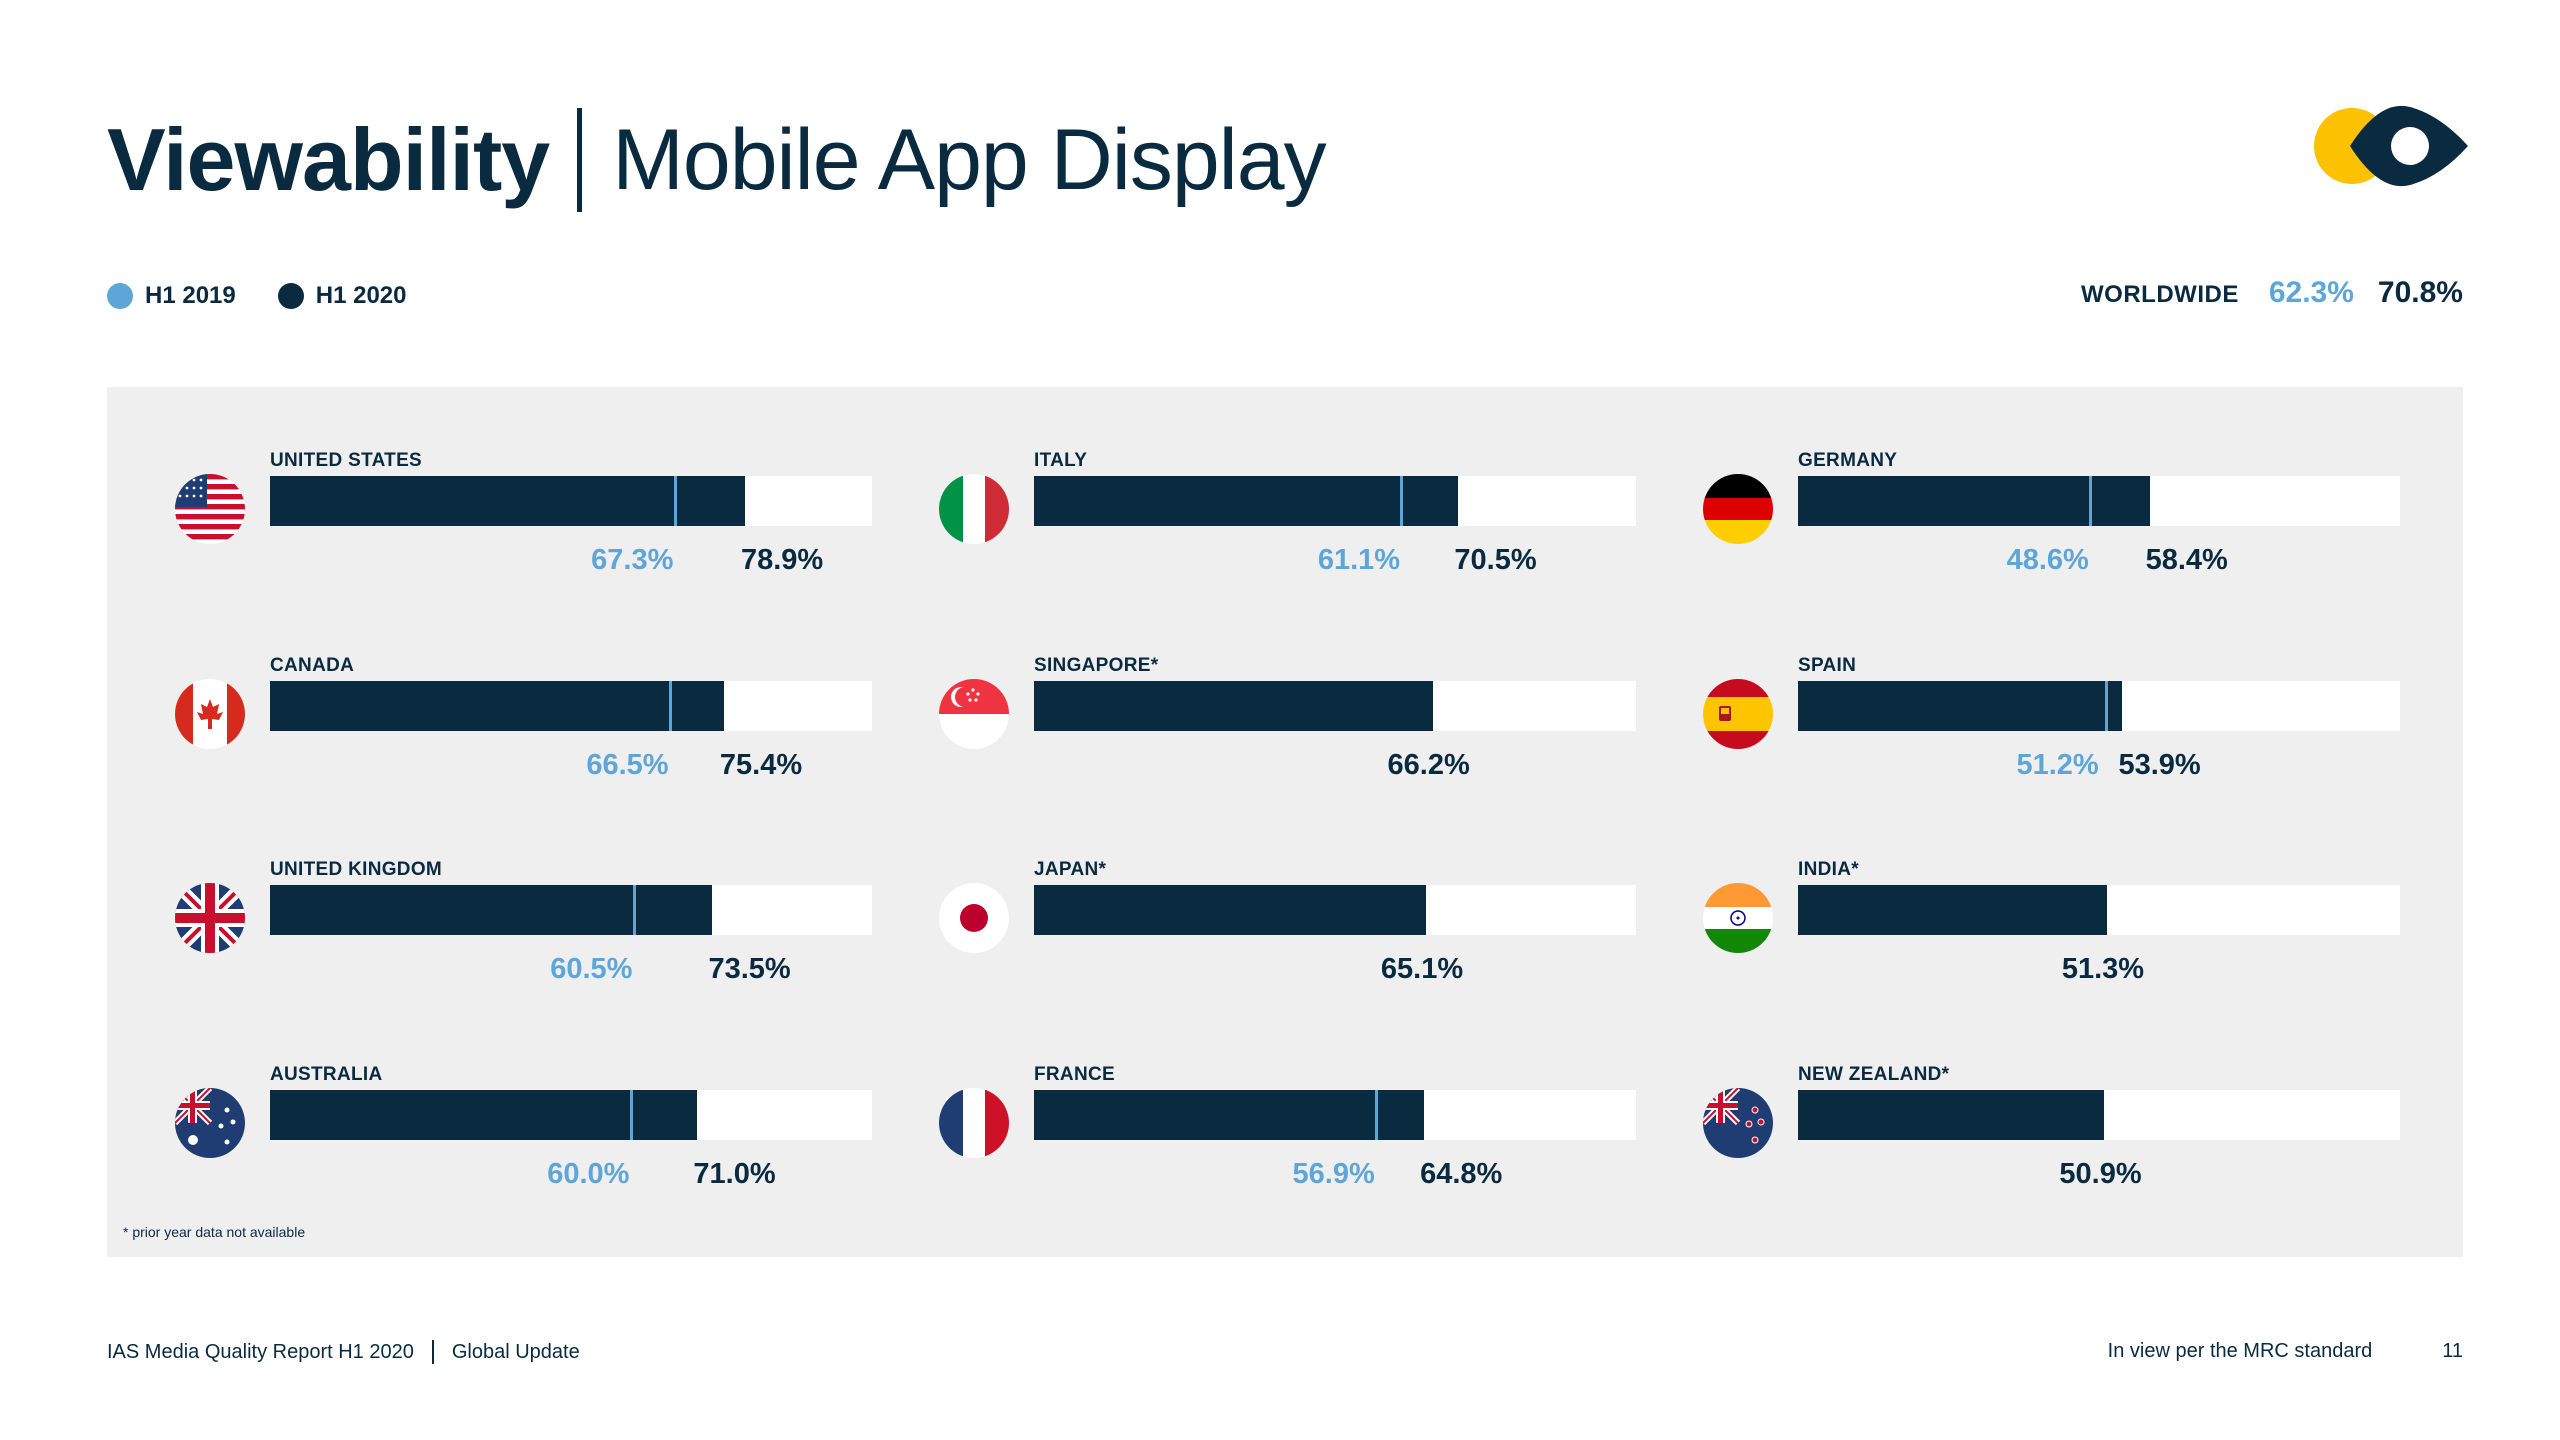 The width and height of the screenshot is (2560, 1440). I want to click on footer-report: IAS Media Quality Report H1 2020, so click(260, 1351).